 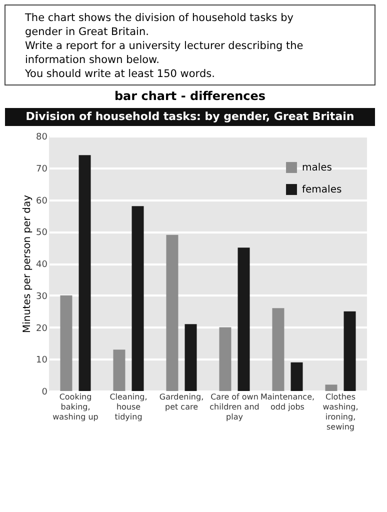 What do you see at coordinates (42, 233) in the screenshot?
I see `y-tick-label: 50` at bounding box center [42, 233].